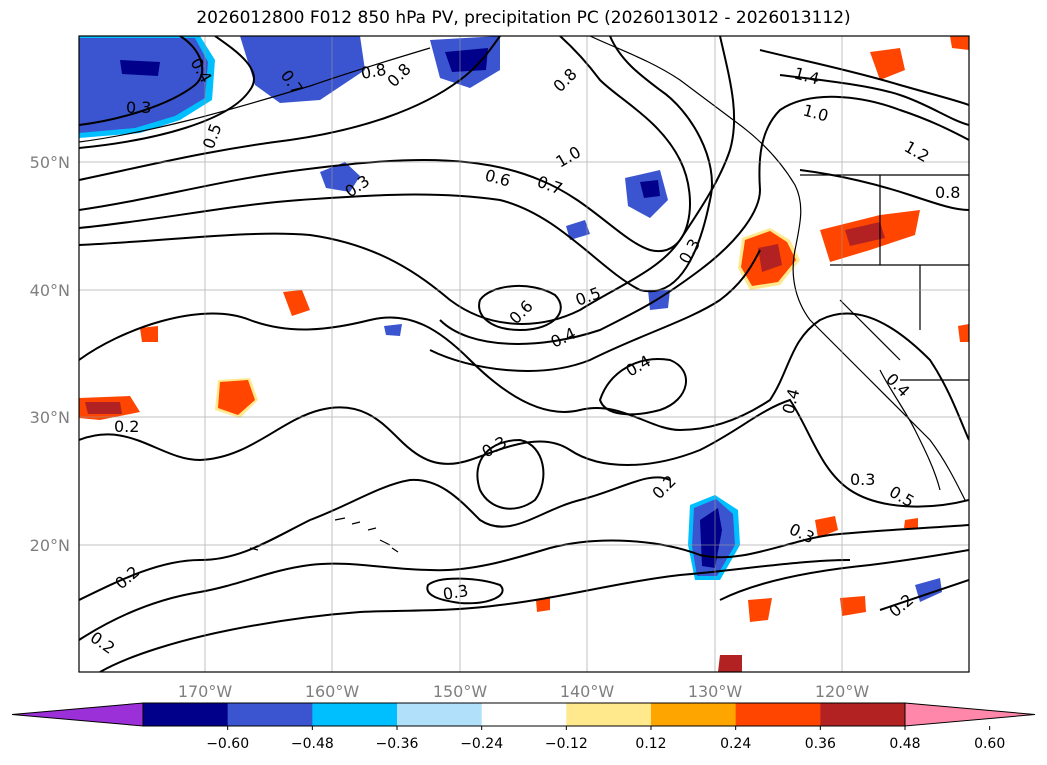  I want to click on state-borders, so click(884, 277).